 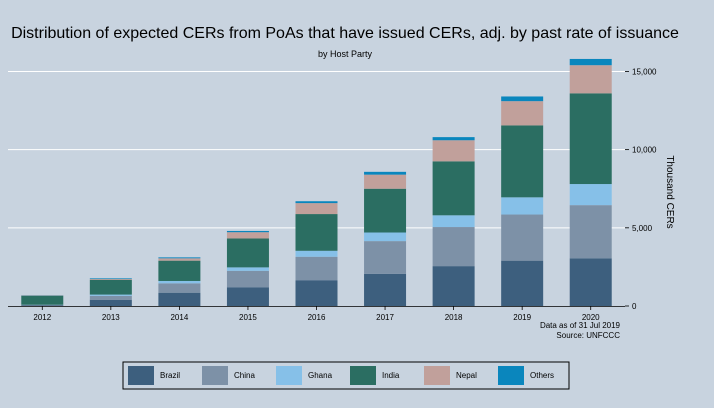 What do you see at coordinates (511, 375) in the screenshot?
I see `legend-swatch-others` at bounding box center [511, 375].